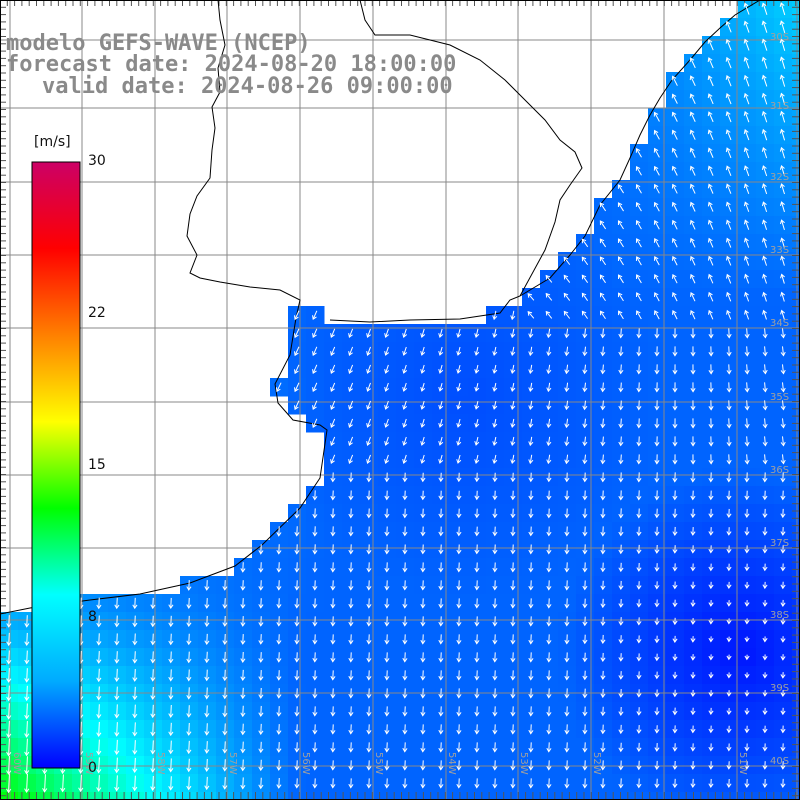 Image resolution: width=800 pixels, height=800 pixels. Describe the element at coordinates (523, 763) in the screenshot. I see `longitude-label: 53W` at that location.